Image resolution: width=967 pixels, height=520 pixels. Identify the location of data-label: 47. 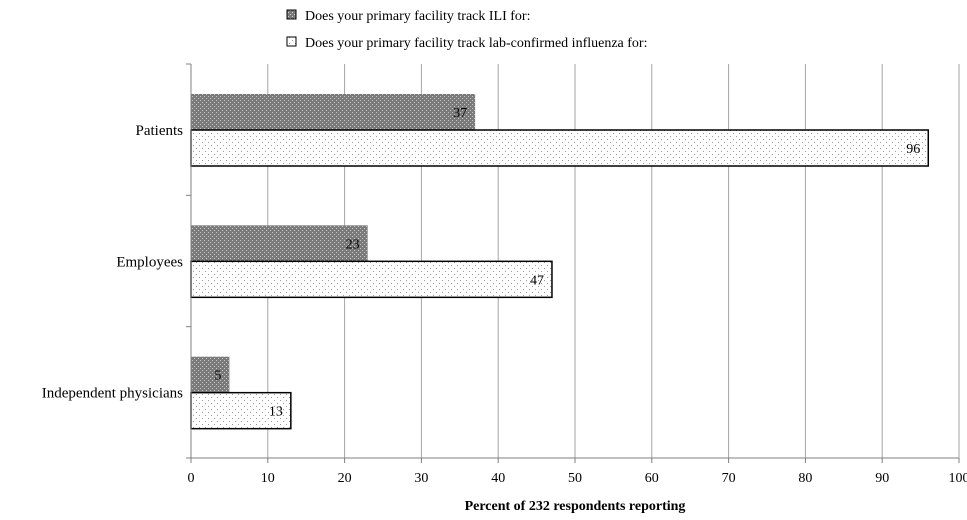
(537, 280).